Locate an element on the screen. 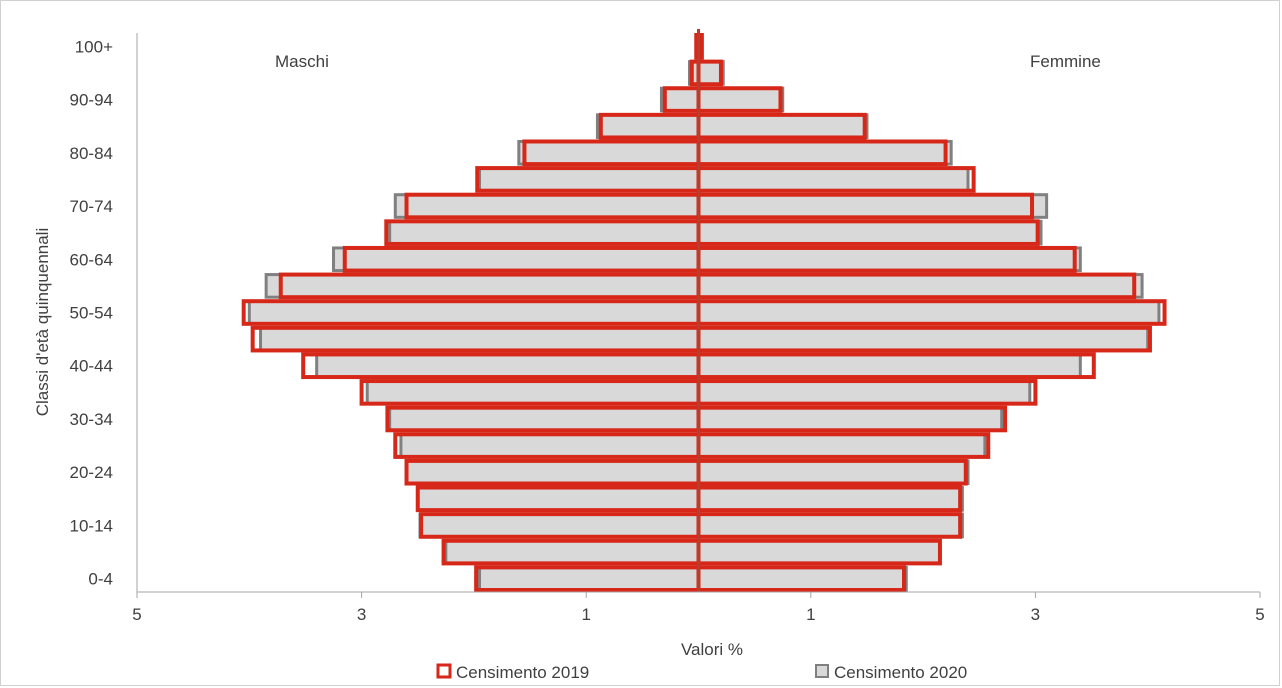 This screenshot has height=688, width=1282. y-tick-label-20-24: 20-24 is located at coordinates (91, 472).